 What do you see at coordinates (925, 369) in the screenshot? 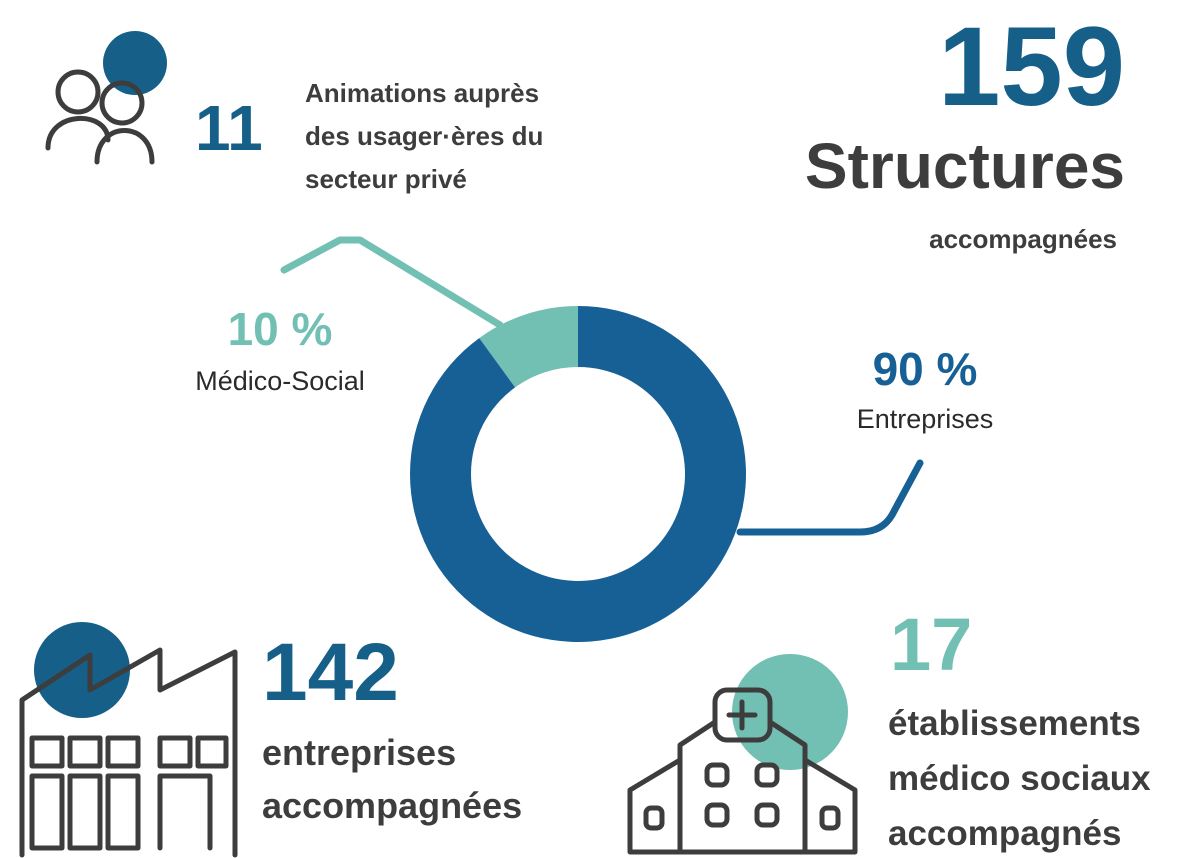
I see `value-label: 90 %` at bounding box center [925, 369].